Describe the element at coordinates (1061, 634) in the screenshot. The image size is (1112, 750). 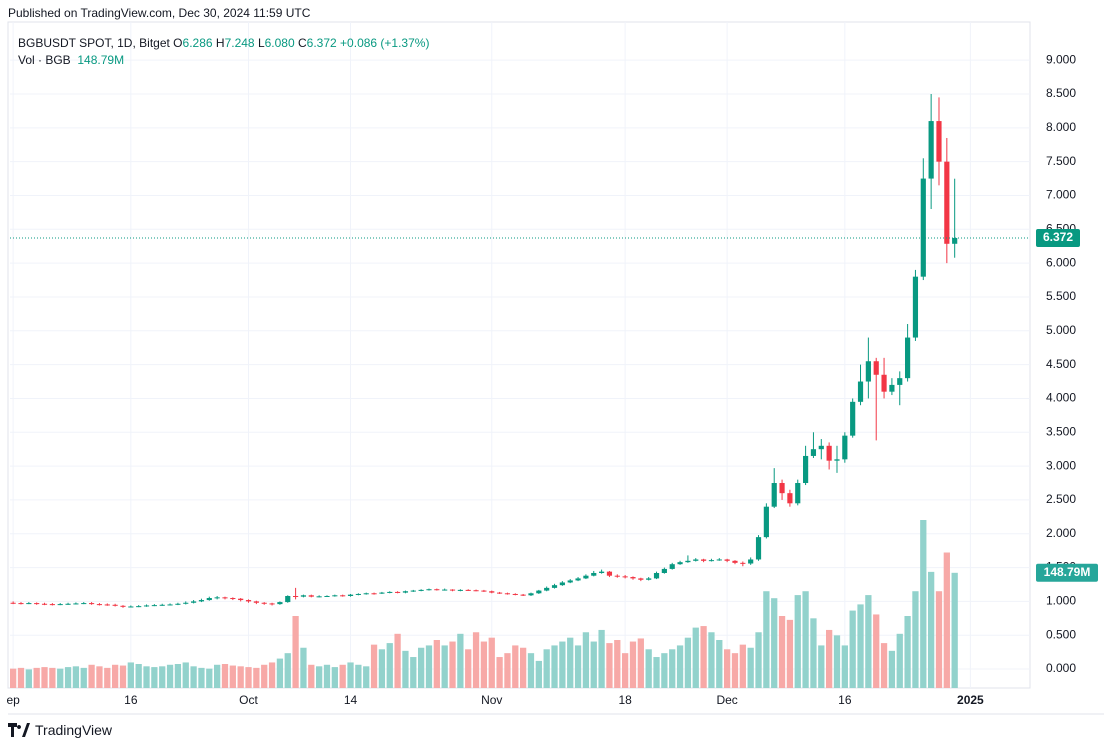
I see `y-tick-label: 0.500` at that location.